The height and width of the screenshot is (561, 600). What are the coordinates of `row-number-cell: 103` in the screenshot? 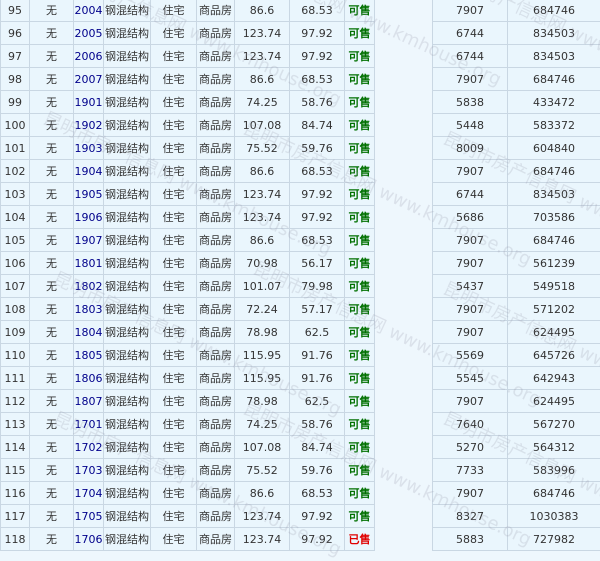 It's located at (15, 194).